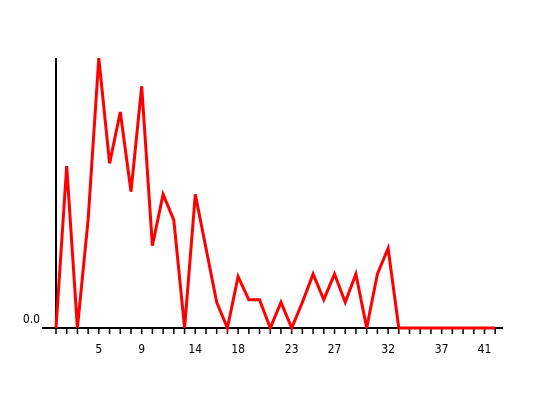 The width and height of the screenshot is (560, 411). I want to click on x-tick-label: 14, so click(195, 349).